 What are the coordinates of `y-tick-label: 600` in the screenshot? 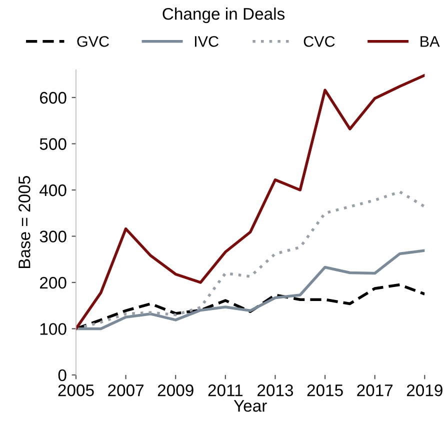 It's located at (53, 98).